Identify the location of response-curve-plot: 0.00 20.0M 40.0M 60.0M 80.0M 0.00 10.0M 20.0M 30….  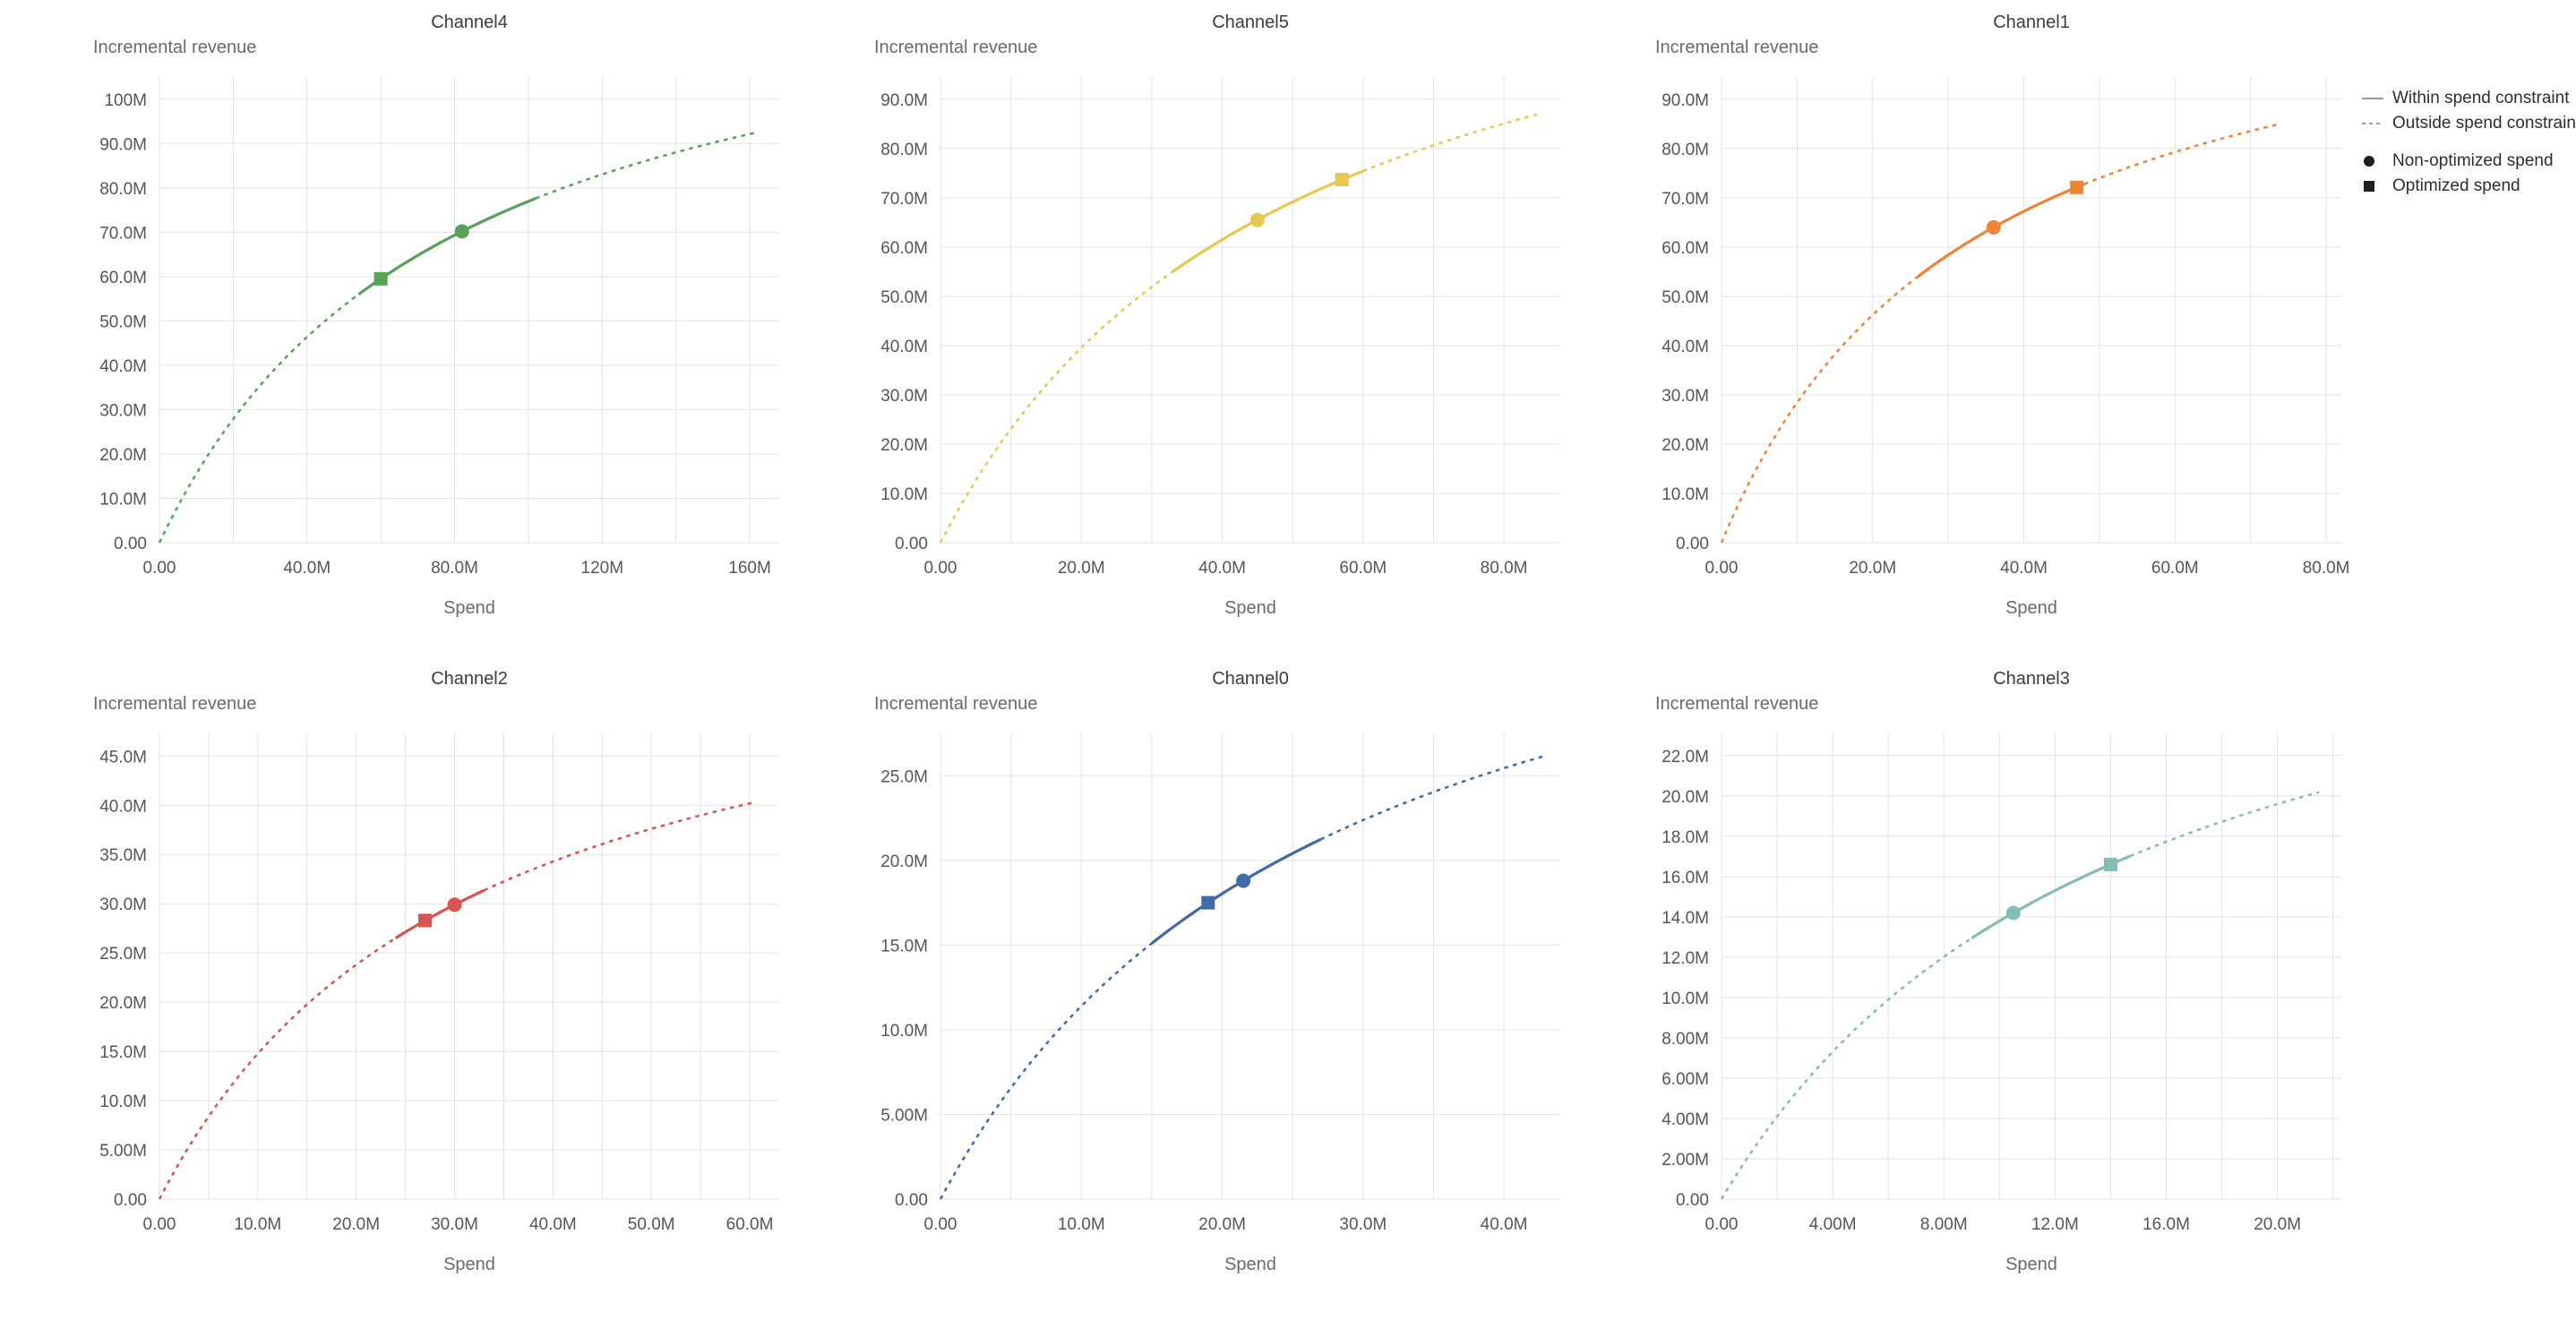
(1220, 328).